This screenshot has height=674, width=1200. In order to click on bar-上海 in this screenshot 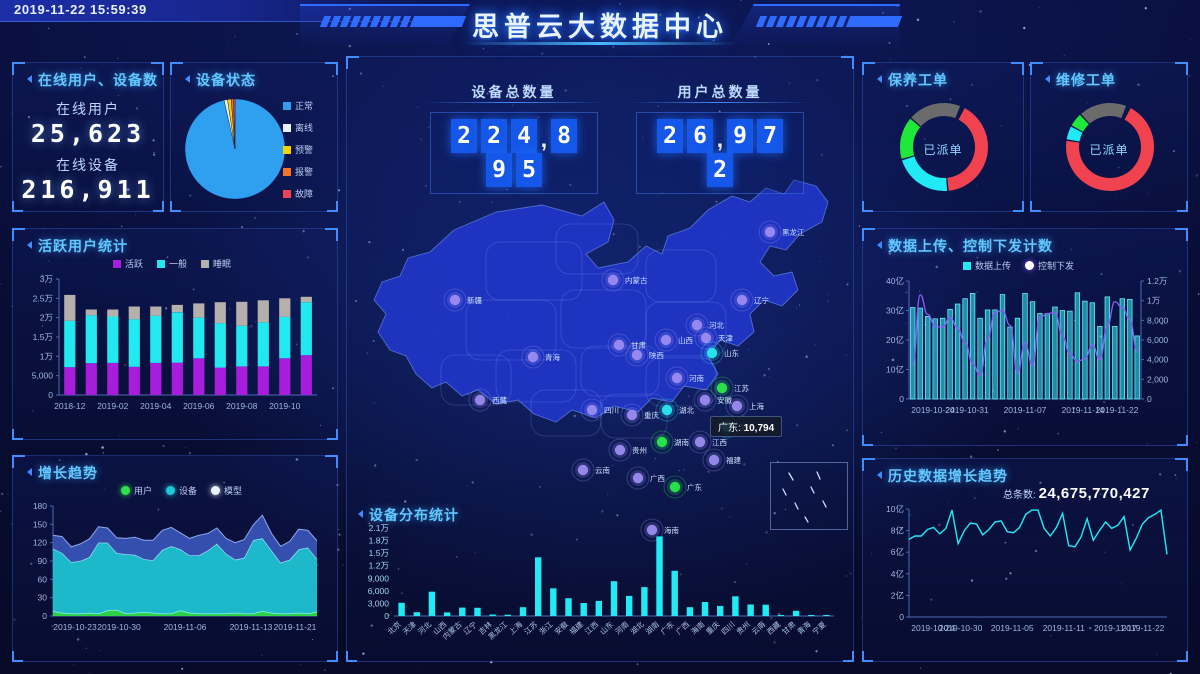, I will do `click(523, 611)`.